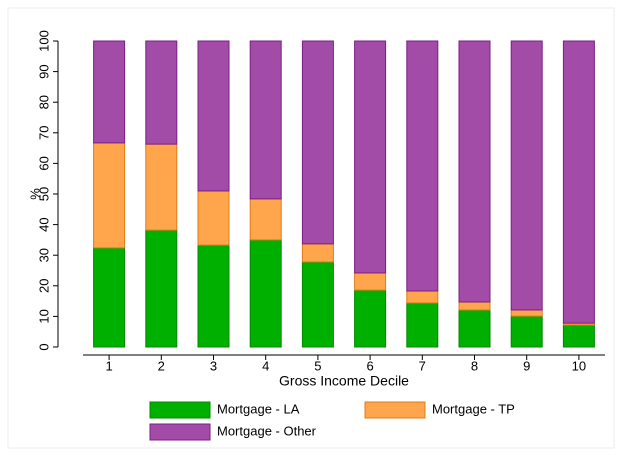  I want to click on x-tick-label: 10, so click(579, 365).